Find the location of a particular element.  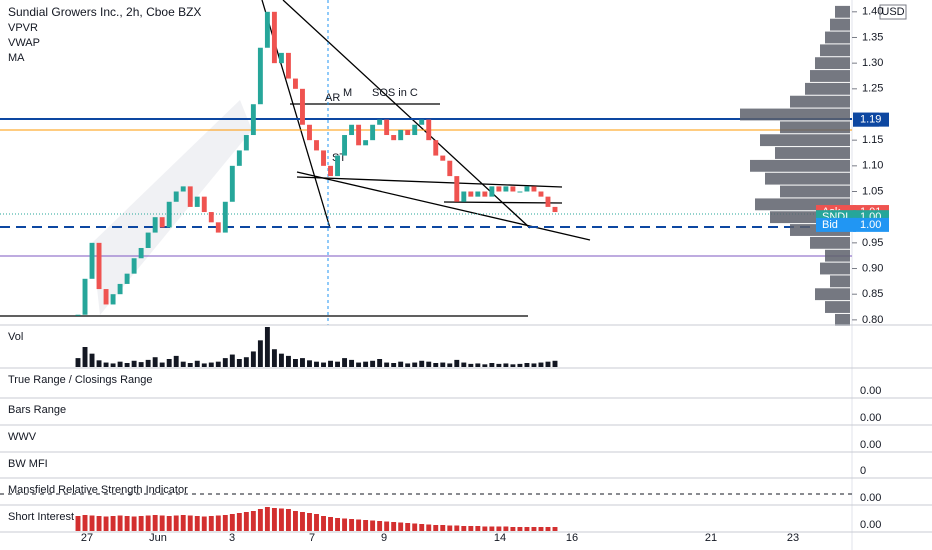

pane-title: BW MFI is located at coordinates (28, 464).